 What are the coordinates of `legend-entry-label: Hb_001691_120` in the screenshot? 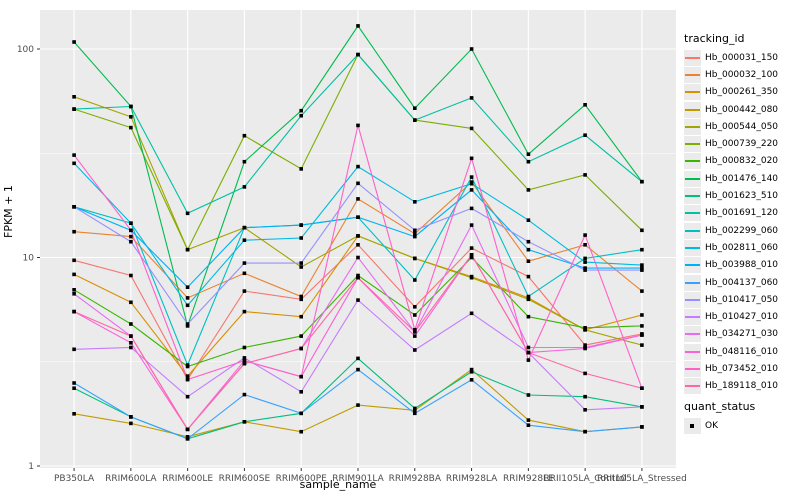 It's located at (742, 213).